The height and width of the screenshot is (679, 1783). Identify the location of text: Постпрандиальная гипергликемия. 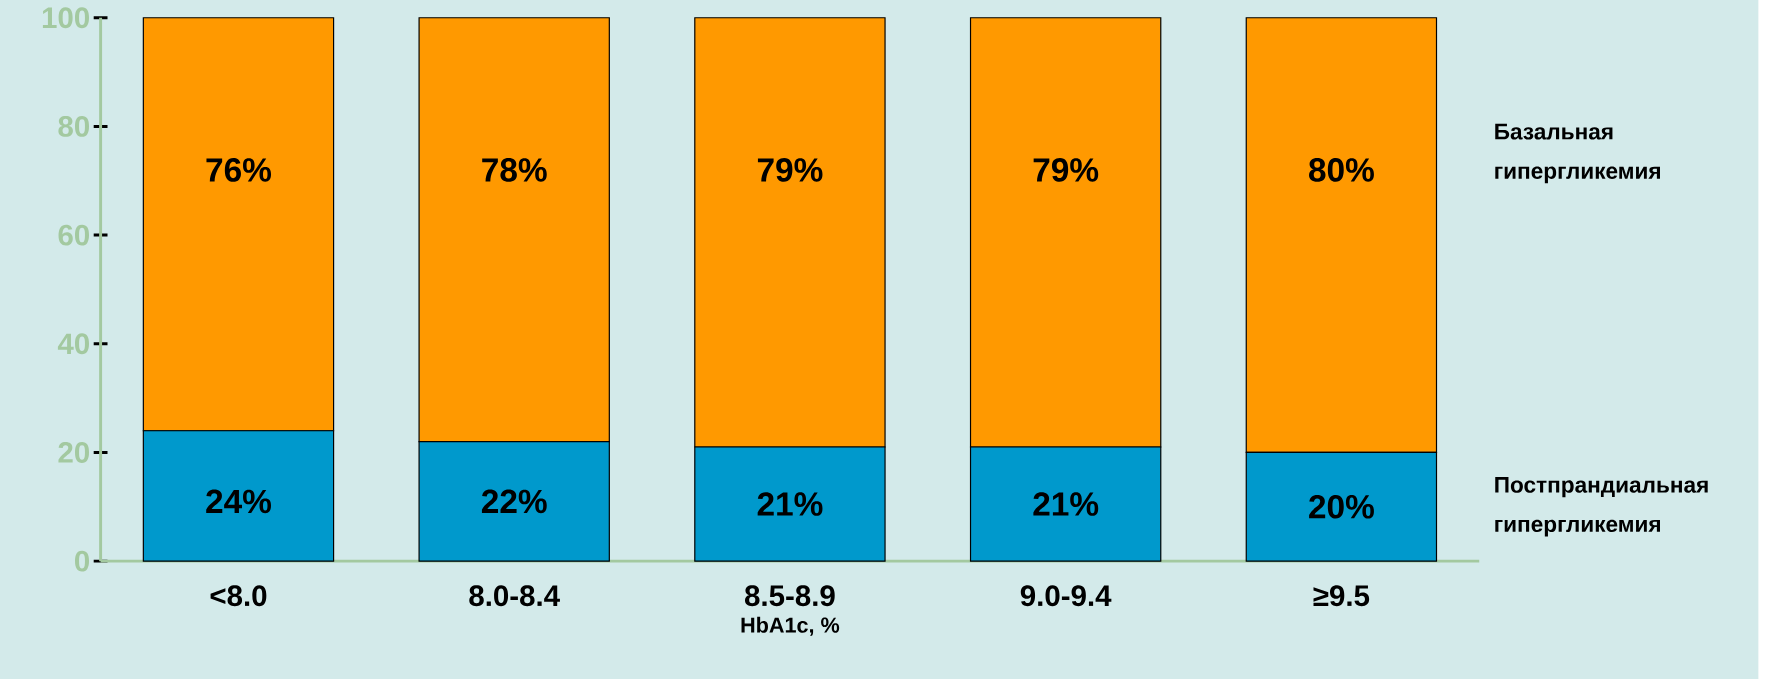
(1601, 506).